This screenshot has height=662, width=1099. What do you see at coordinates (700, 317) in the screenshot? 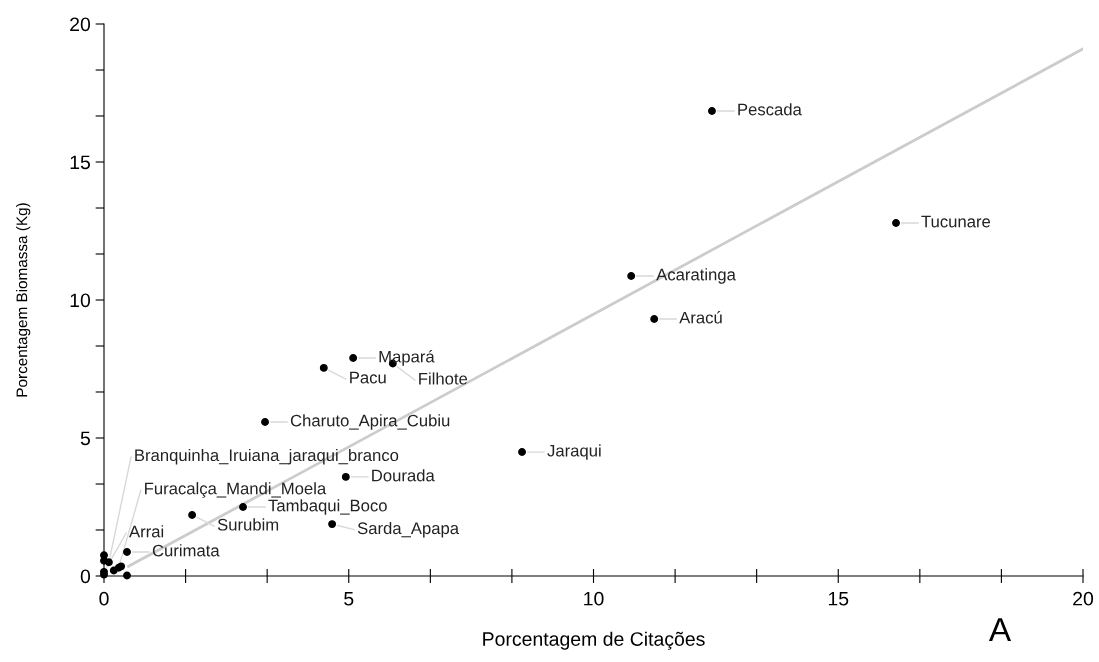
I see `data-label: Aracú` at bounding box center [700, 317].